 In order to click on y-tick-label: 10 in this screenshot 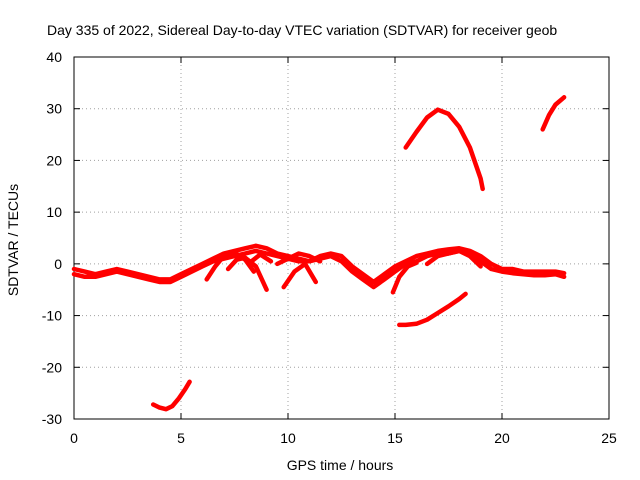, I will do `click(54, 212)`.